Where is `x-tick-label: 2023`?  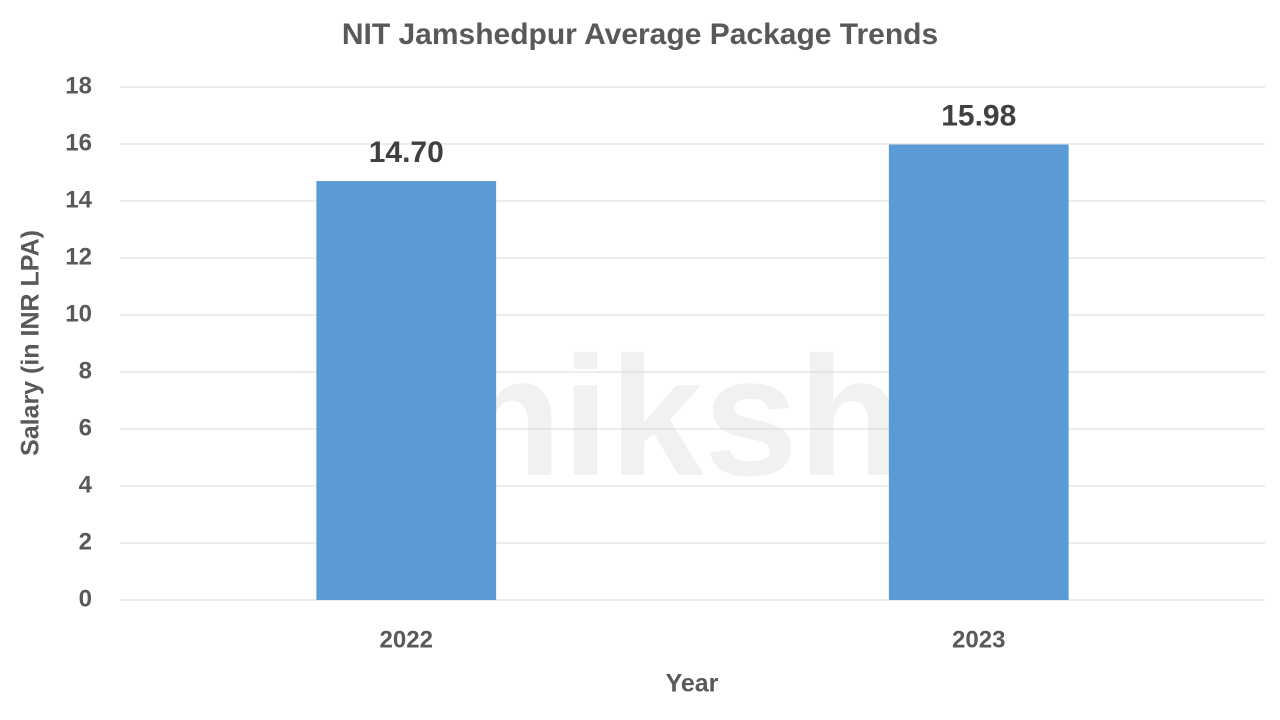 x-tick-label: 2023 is located at coordinates (978, 639).